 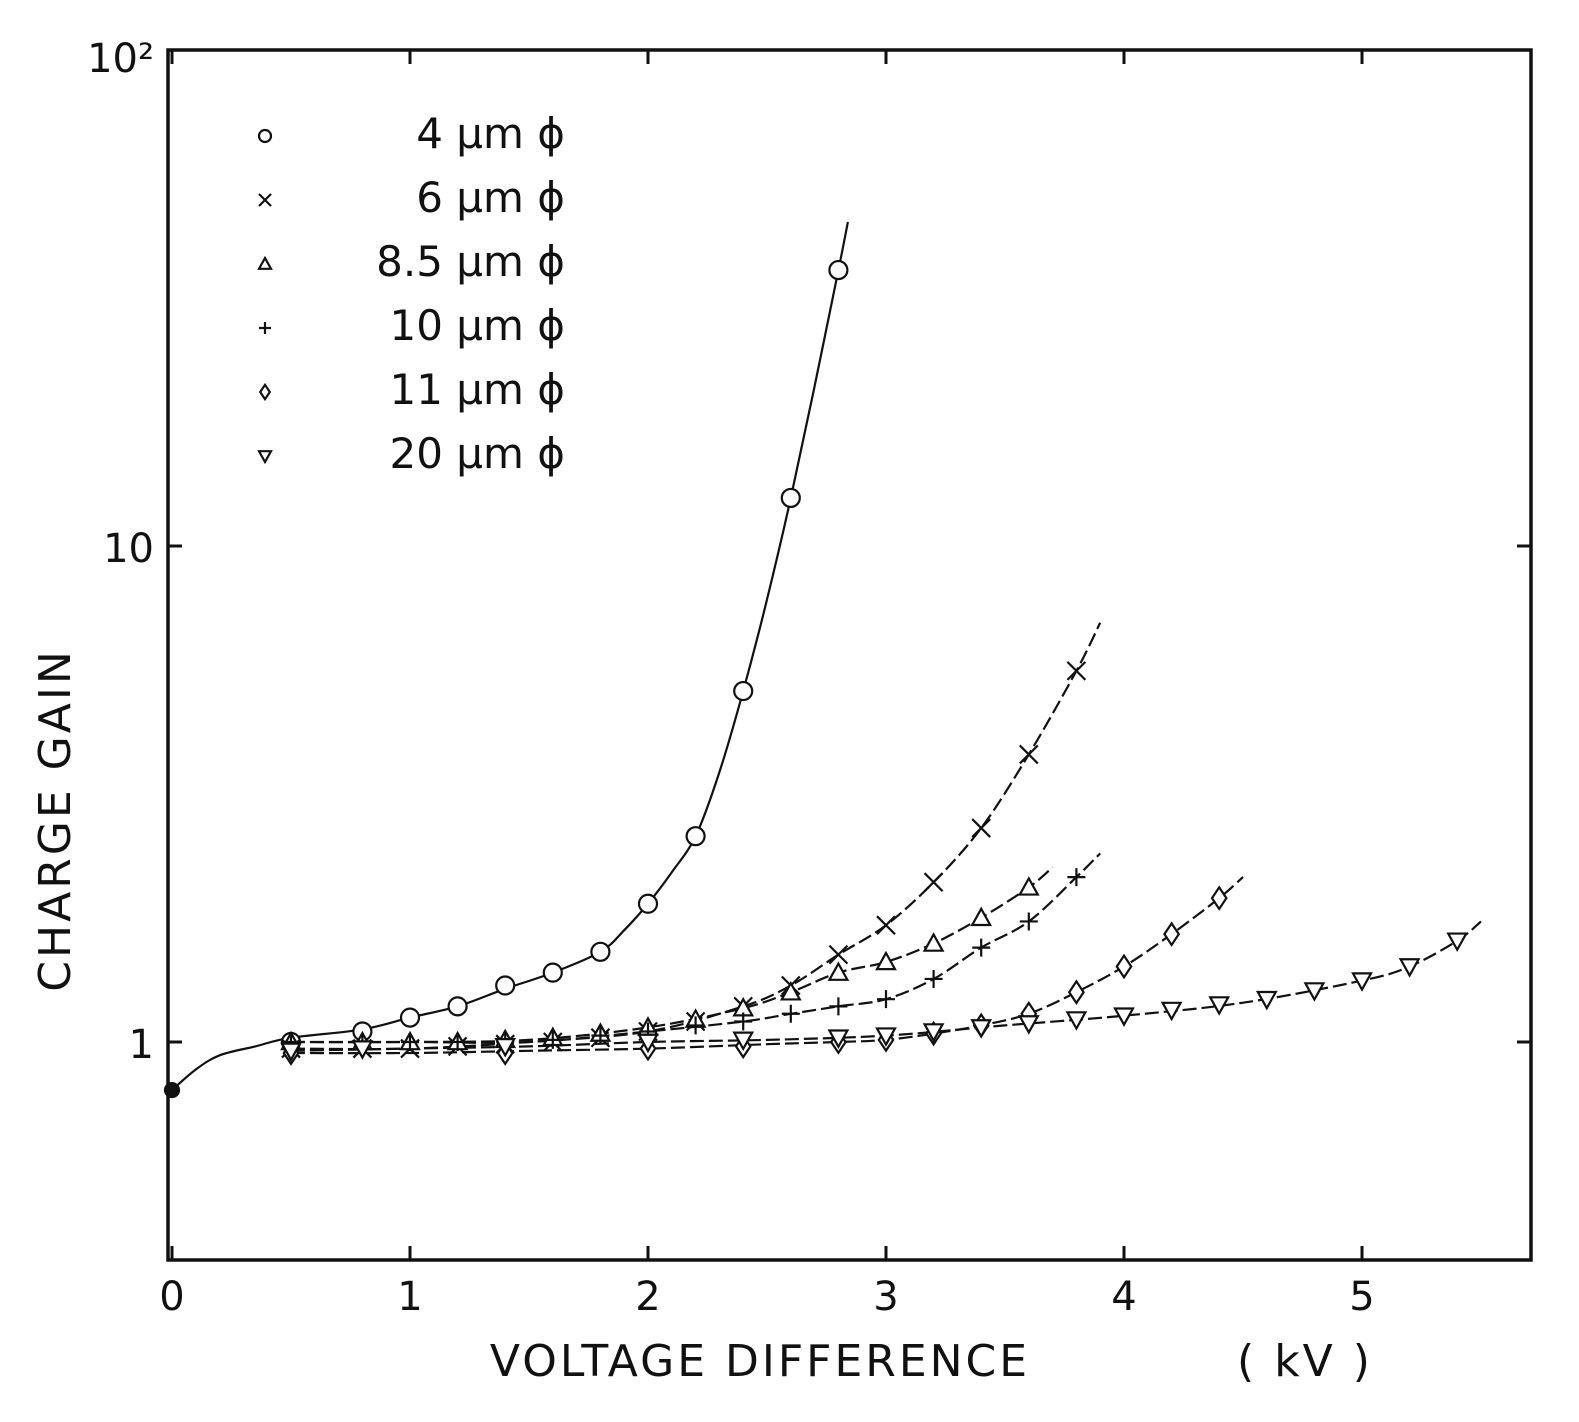 I want to click on legend-entry: 11 μm ϕ, so click(x=412, y=389).